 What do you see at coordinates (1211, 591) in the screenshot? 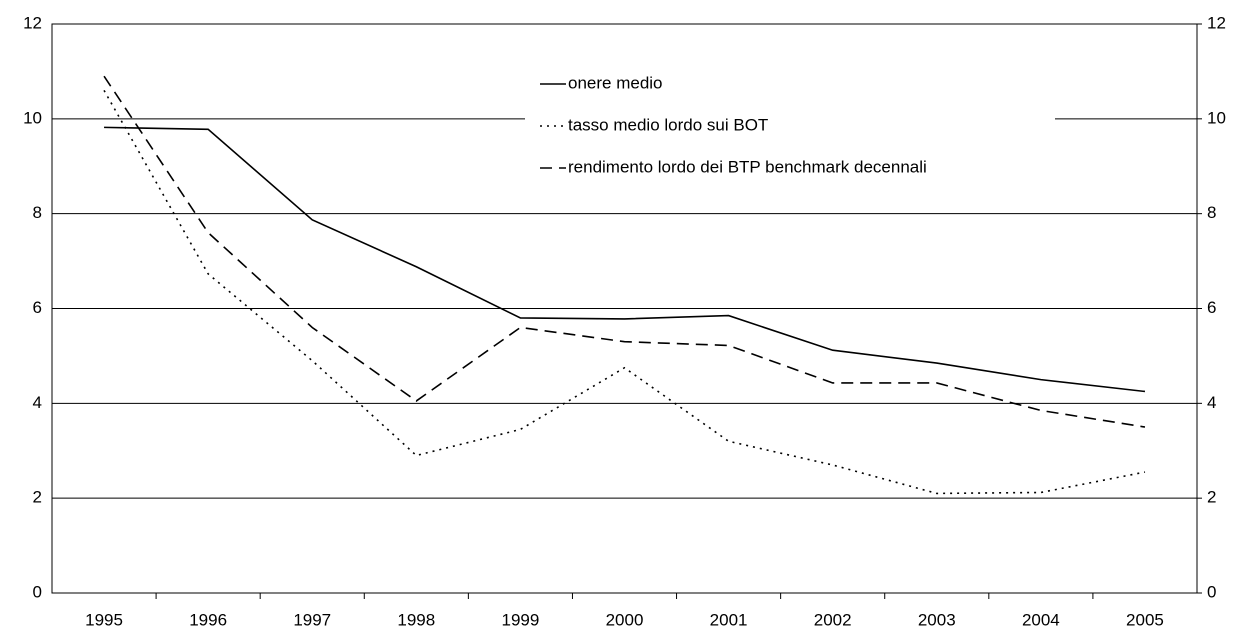
I see `y2-tick-label: 0` at bounding box center [1211, 591].